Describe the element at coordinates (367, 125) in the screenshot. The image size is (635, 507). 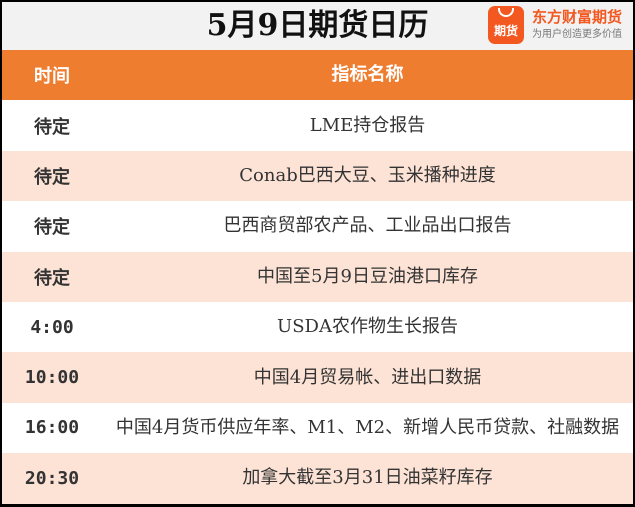
I see `item-cell: LME持仓报告` at that location.